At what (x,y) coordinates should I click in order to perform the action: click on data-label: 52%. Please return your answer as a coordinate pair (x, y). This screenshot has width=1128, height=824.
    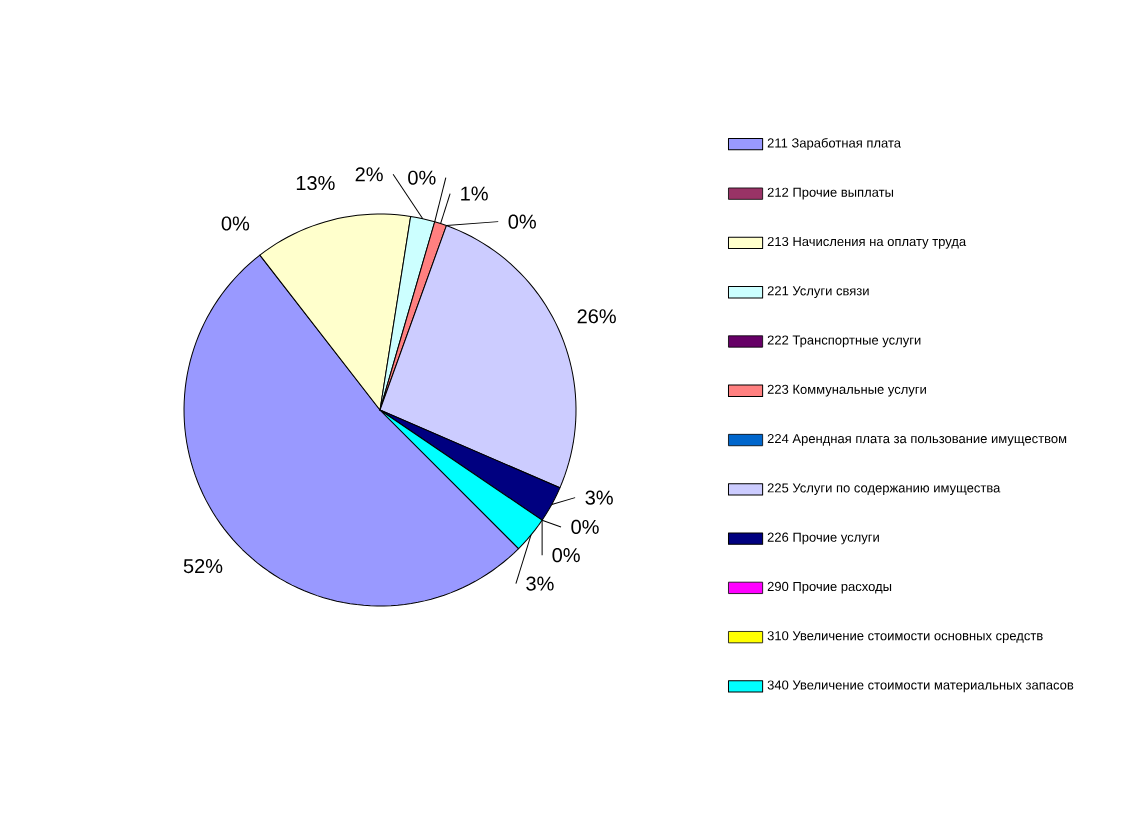
    Looking at the image, I should click on (203, 566).